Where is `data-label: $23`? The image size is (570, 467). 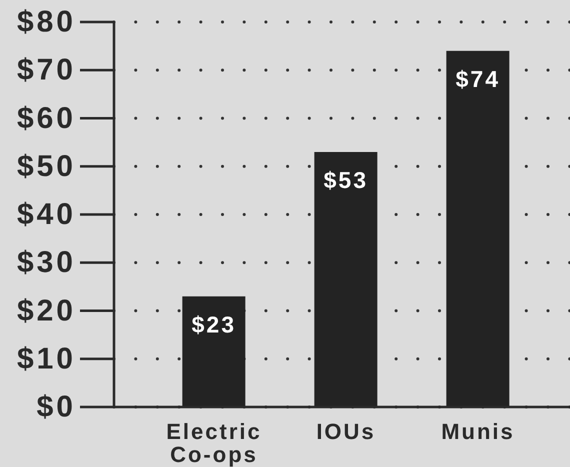
data-label: $23 is located at coordinates (214, 324).